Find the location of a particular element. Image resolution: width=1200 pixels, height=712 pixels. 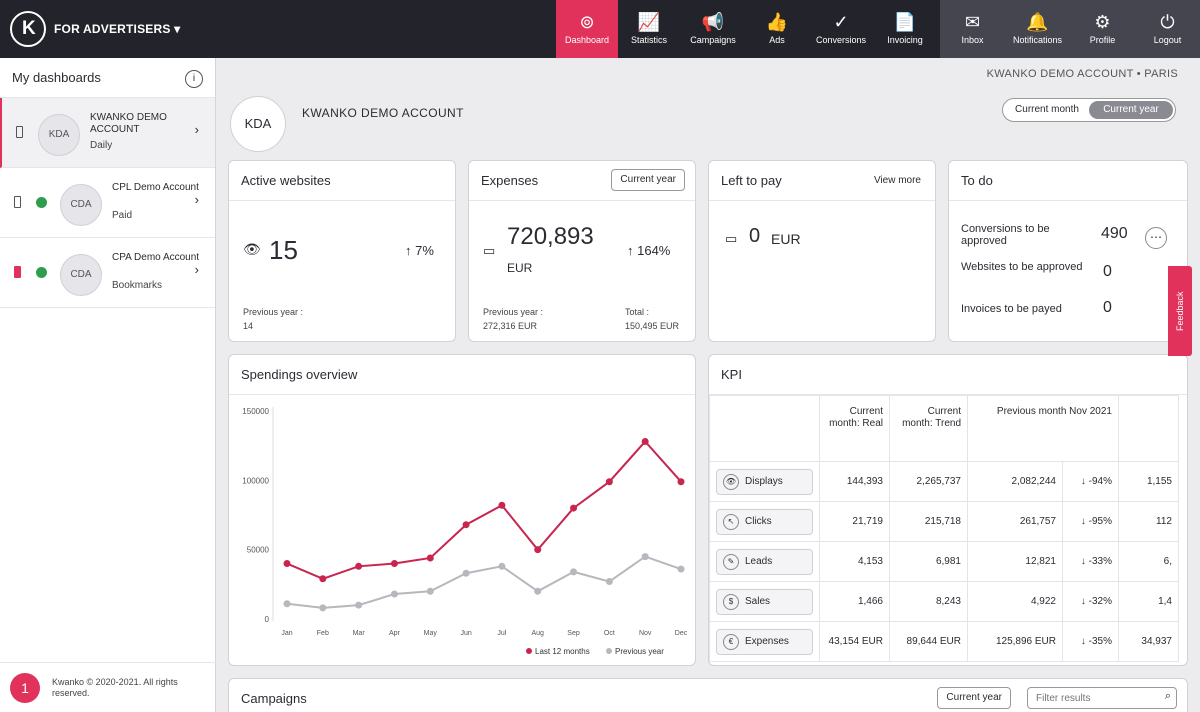

kpi-row-label-cell: ✎ Leads is located at coordinates (764, 561).